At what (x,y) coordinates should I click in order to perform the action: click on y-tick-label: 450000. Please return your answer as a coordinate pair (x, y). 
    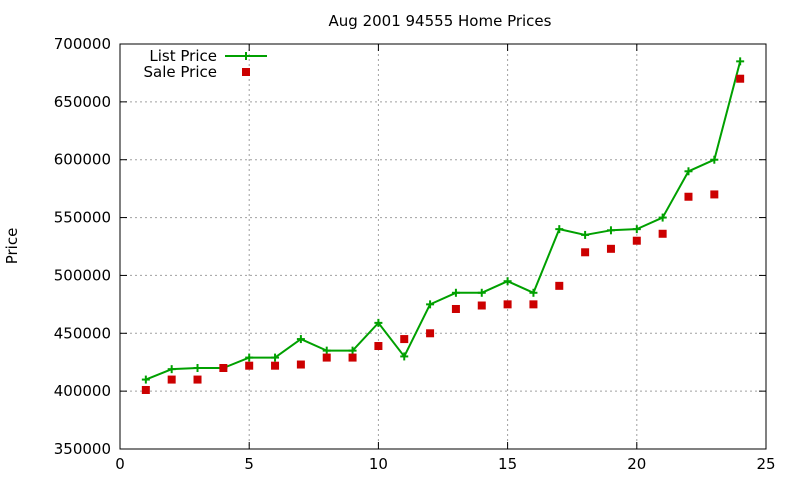
    Looking at the image, I should click on (82, 333).